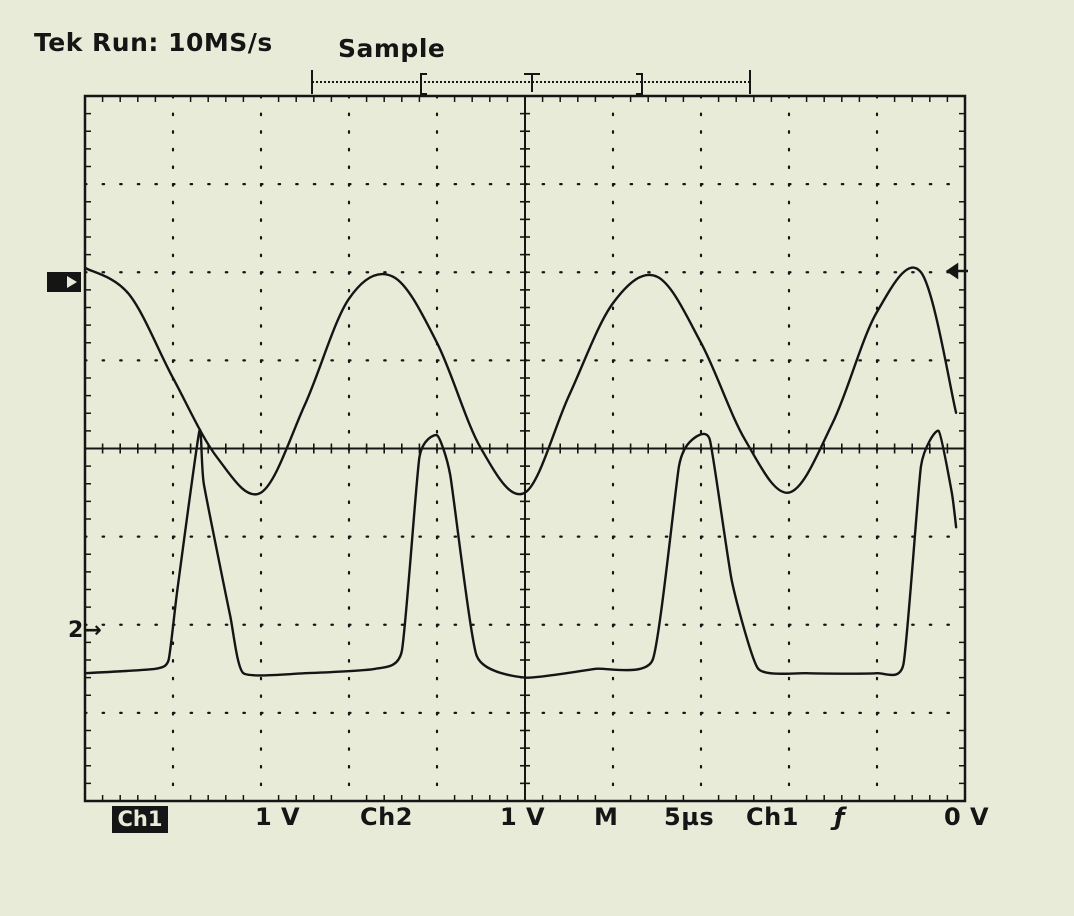 The image size is (1074, 916). Describe the element at coordinates (386, 817) in the screenshot. I see `ch2-label: Ch2` at that location.